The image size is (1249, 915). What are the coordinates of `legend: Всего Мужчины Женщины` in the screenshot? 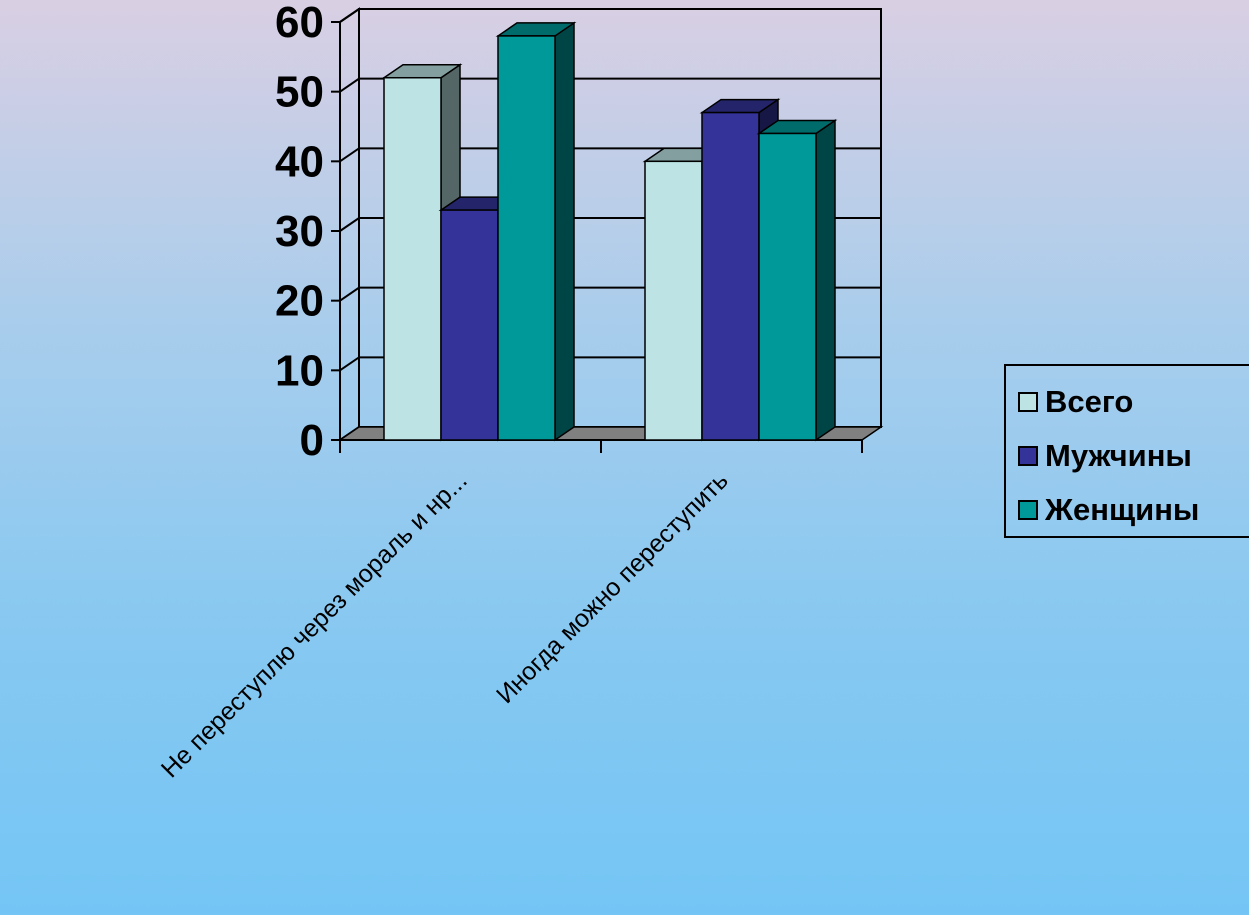 It's located at (1126, 451).